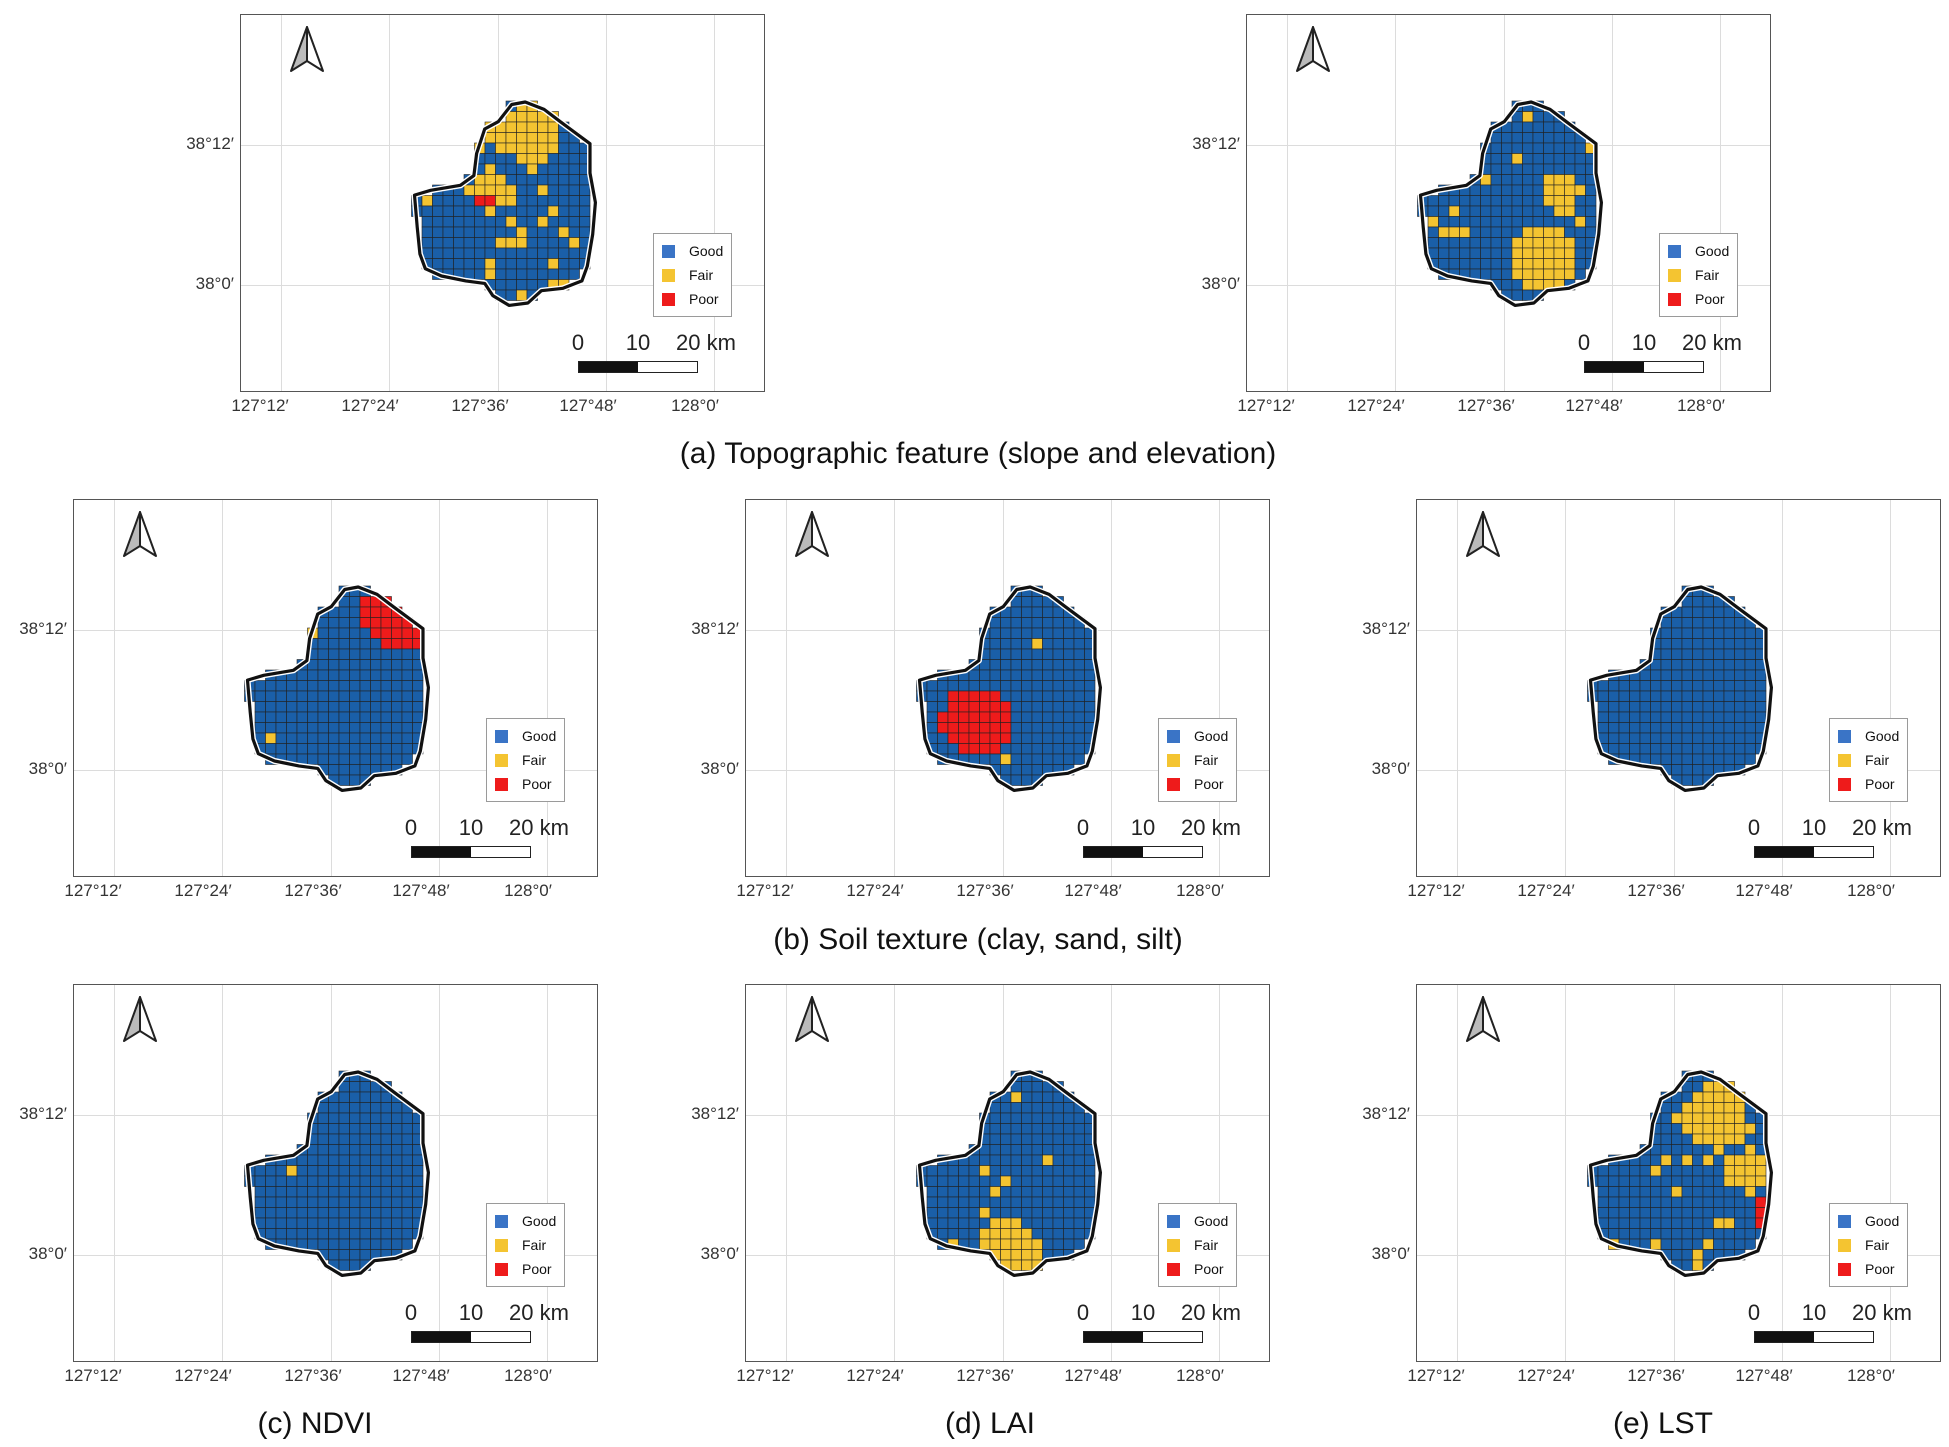  Describe the element at coordinates (1656, 1375) in the screenshot. I see `x-tick-label: 127°36′` at that location.